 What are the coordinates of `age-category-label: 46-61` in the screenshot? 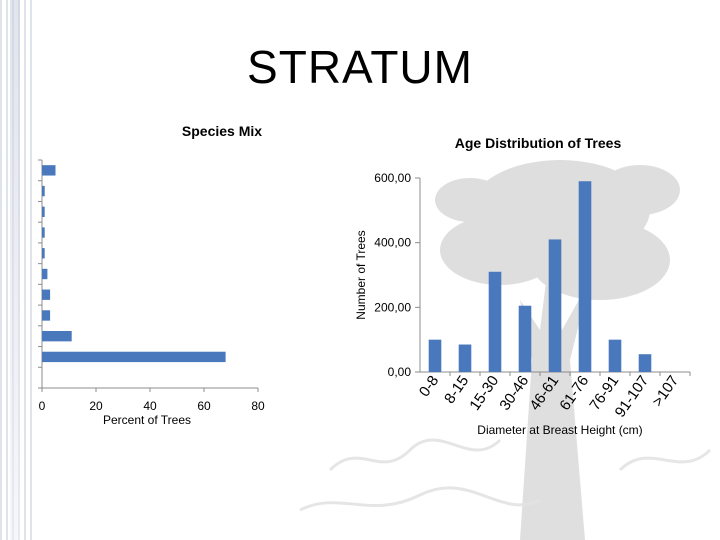 It's located at (544, 393).